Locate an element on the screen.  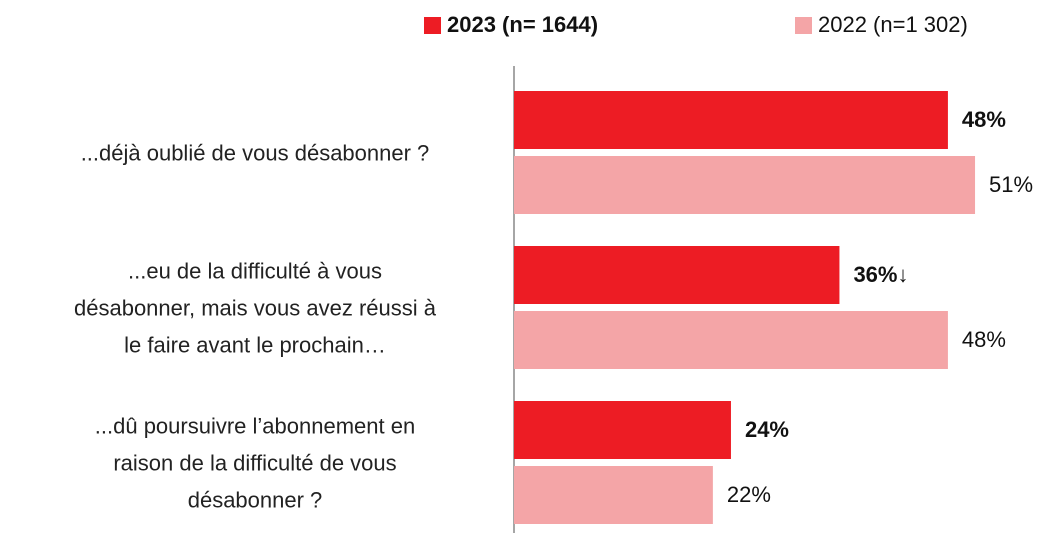
value-label: 36%↓ is located at coordinates (880, 274).